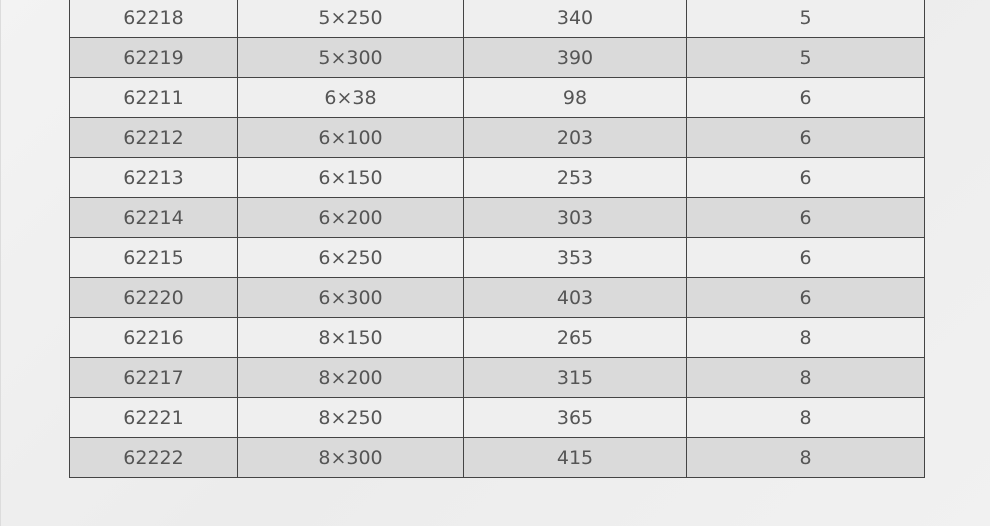 The height and width of the screenshot is (526, 990). What do you see at coordinates (575, 177) in the screenshot?
I see `table-cell: 253` at bounding box center [575, 177].